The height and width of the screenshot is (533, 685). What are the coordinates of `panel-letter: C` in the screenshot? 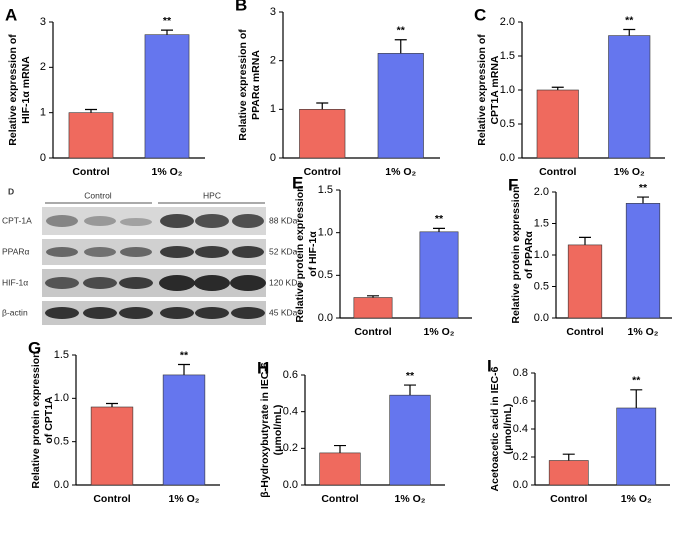 It's located at (480, 14).